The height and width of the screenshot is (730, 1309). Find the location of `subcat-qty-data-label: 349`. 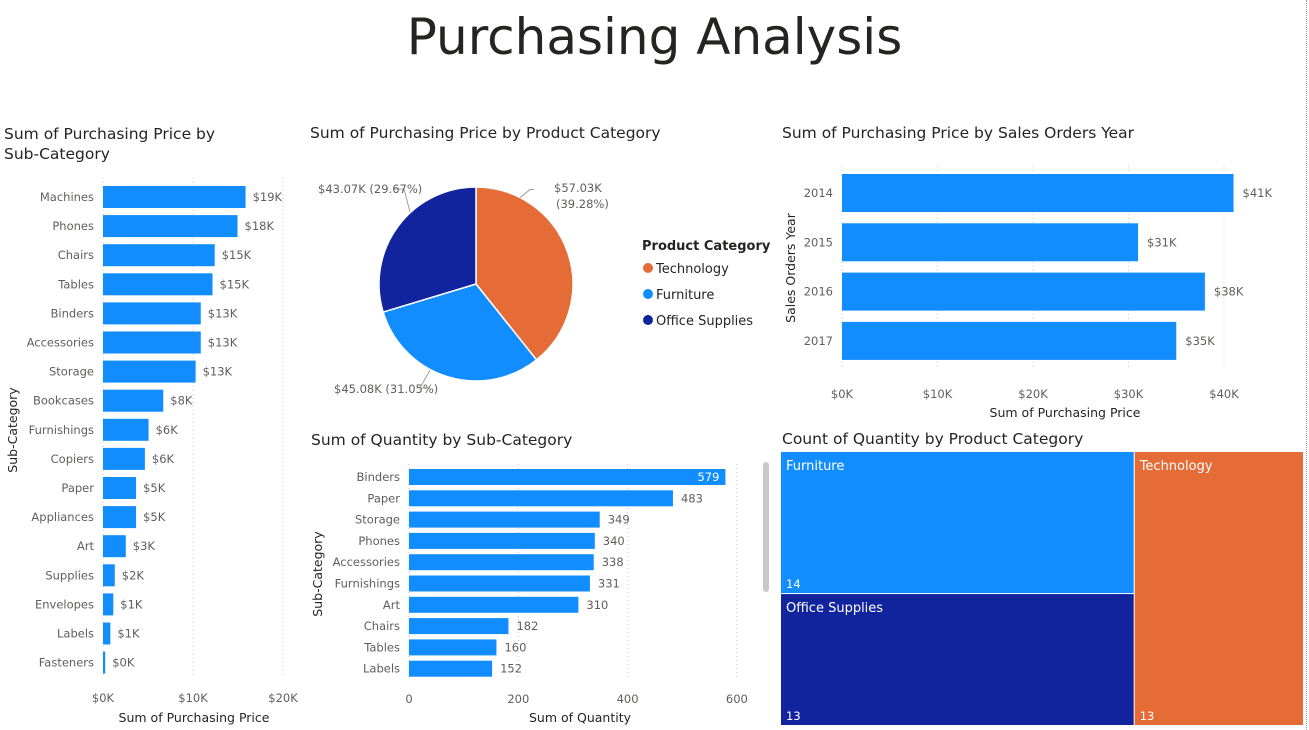

subcat-qty-data-label: 349 is located at coordinates (619, 520).